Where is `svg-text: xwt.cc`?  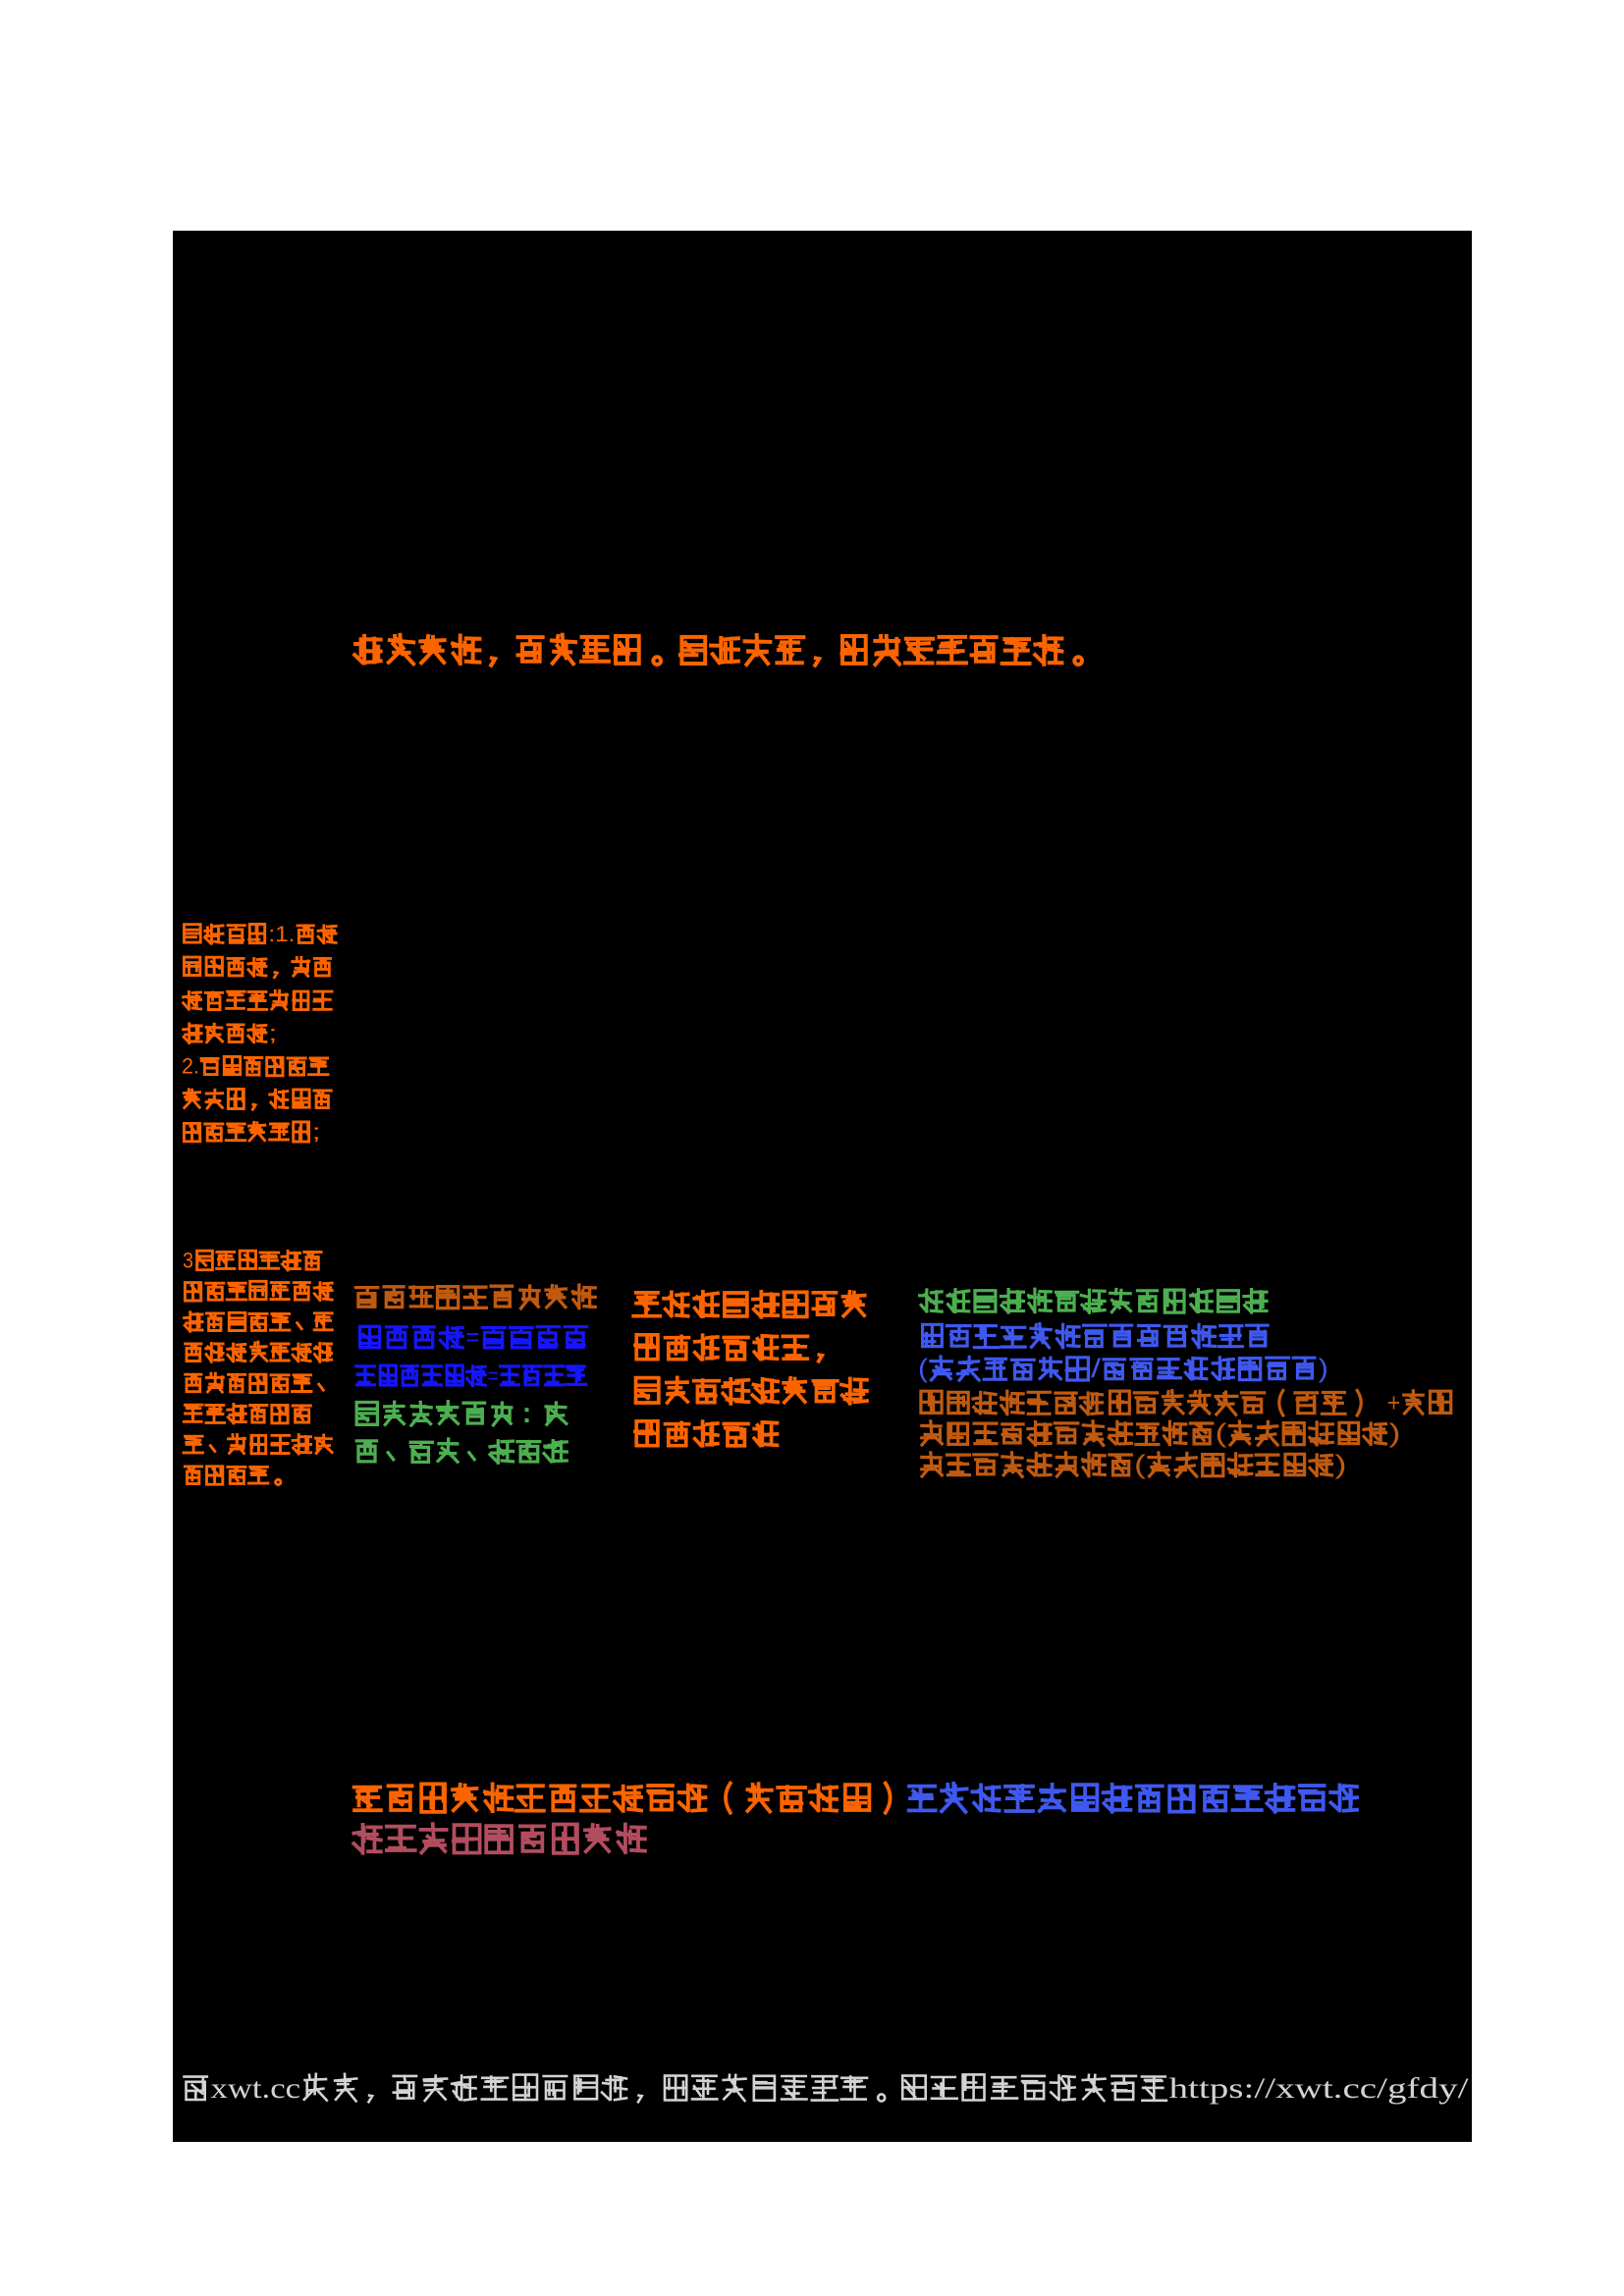
svg-text: xwt.cc is located at coordinates (256, 2088).